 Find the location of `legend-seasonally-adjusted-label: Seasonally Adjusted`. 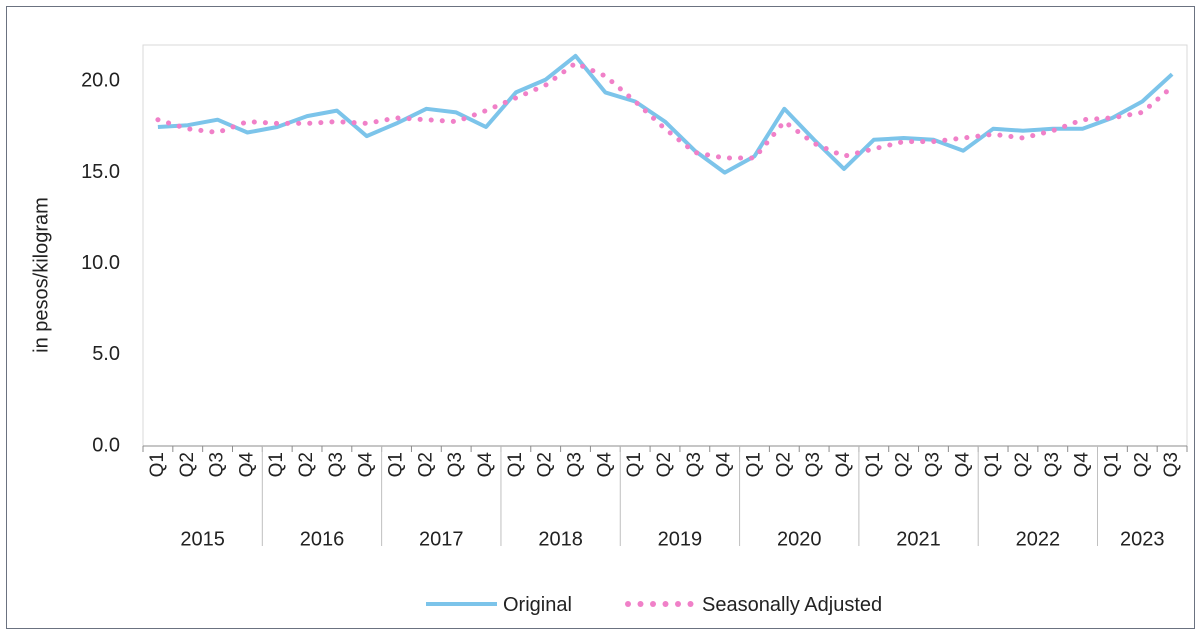

legend-seasonally-adjusted-label: Seasonally Adjusted is located at coordinates (792, 605).